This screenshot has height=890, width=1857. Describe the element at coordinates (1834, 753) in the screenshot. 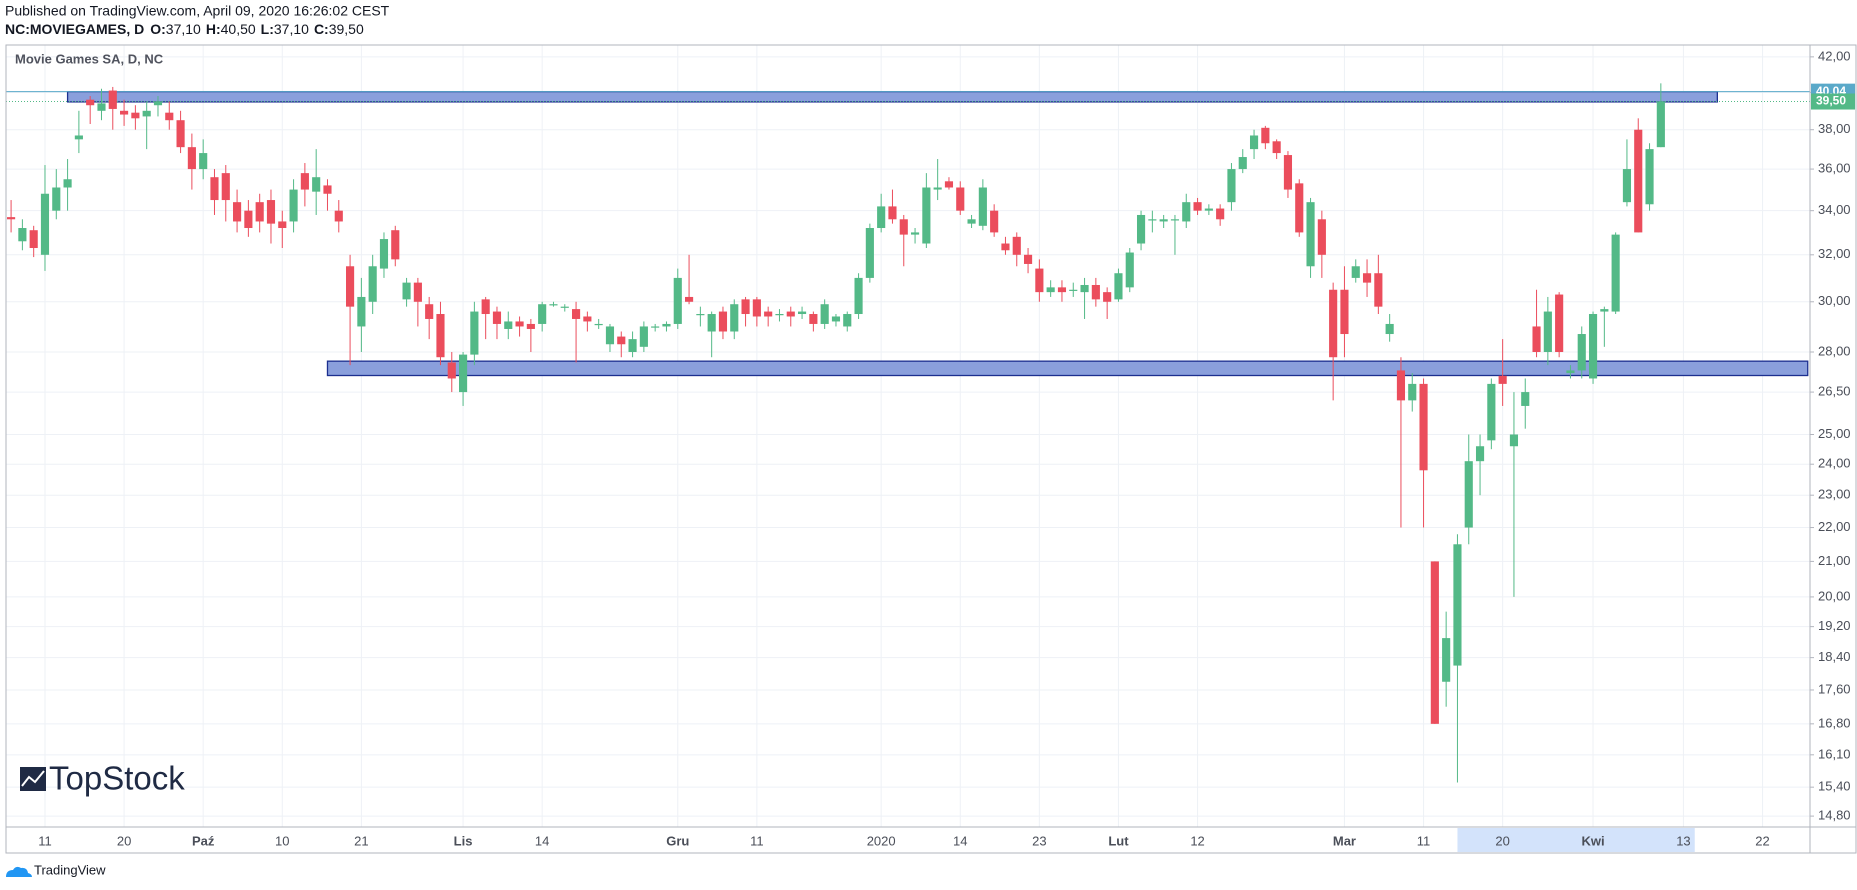

I see `y-tick-label: 16,10` at that location.